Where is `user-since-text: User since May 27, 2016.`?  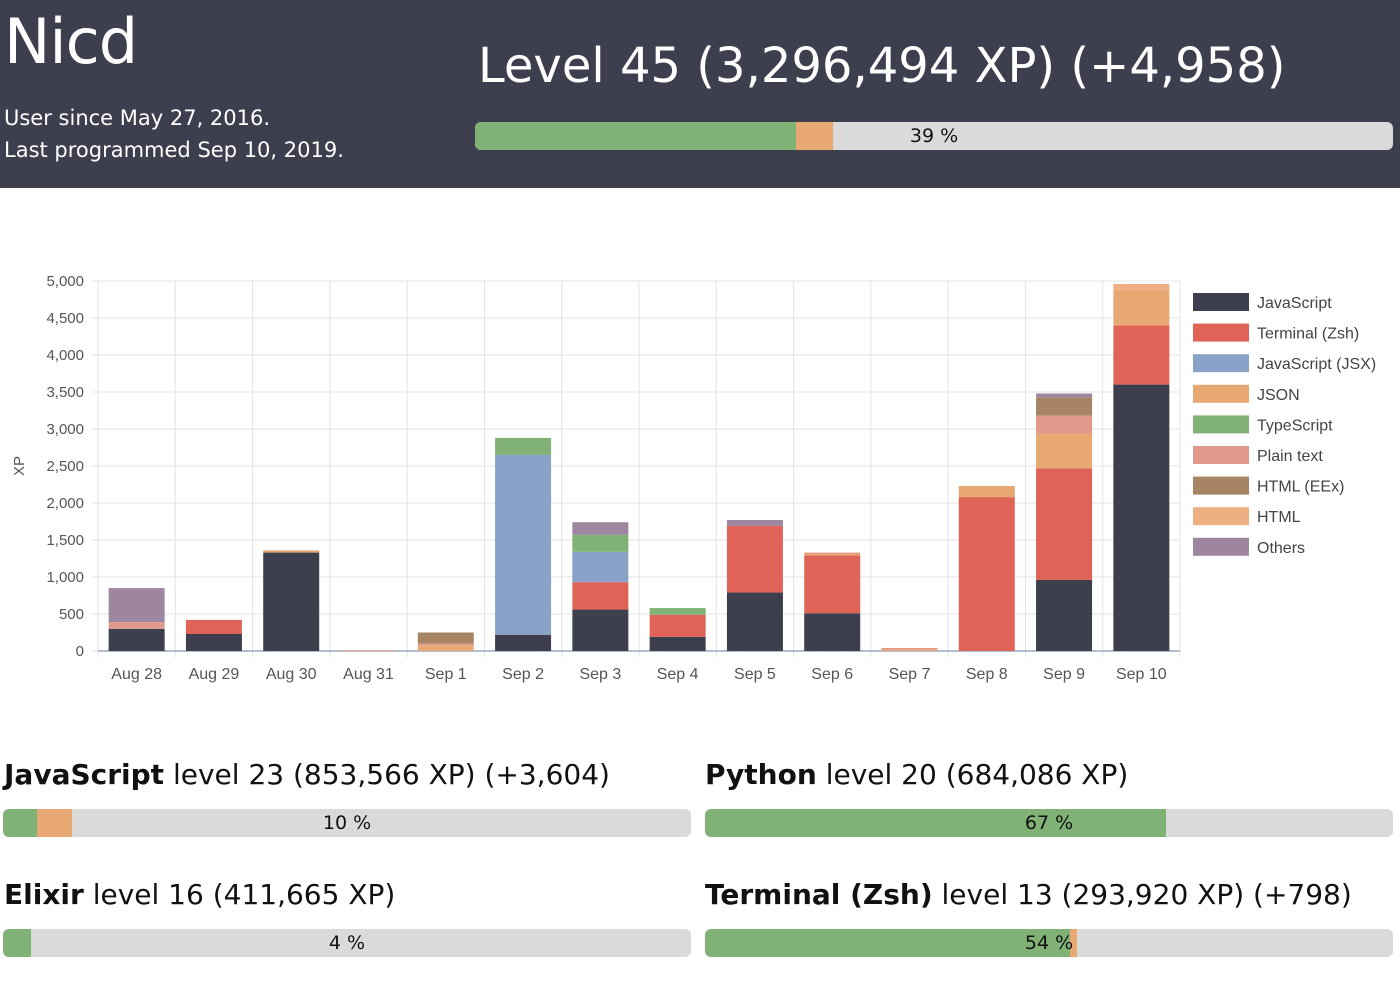
user-since-text: User since May 27, 2016. is located at coordinates (137, 118).